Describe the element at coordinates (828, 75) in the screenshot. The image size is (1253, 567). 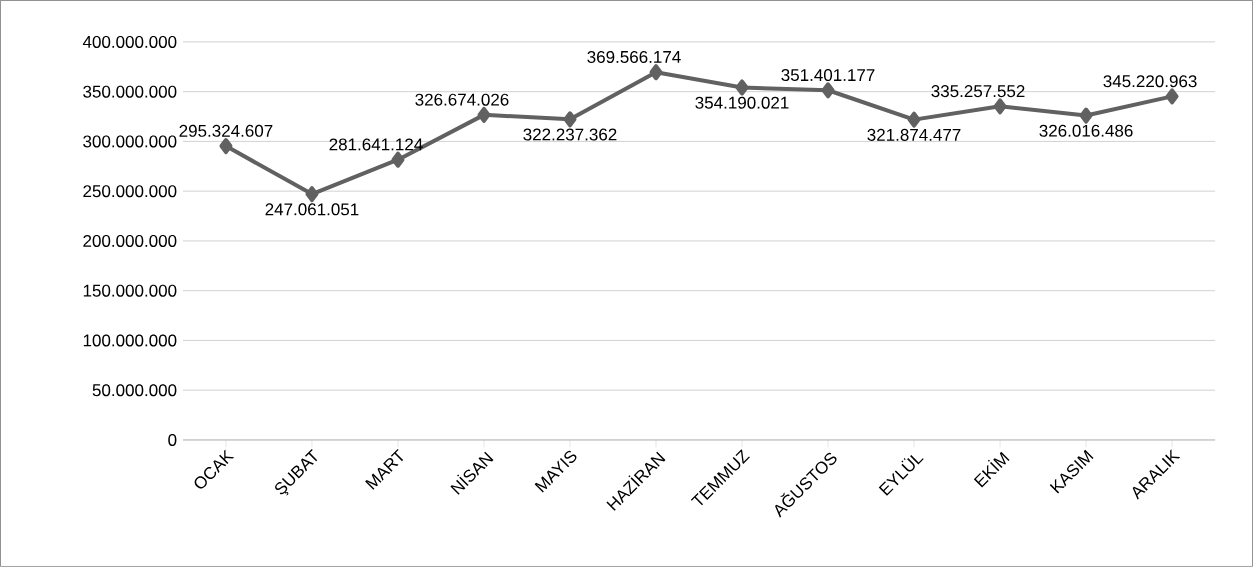
I see `data-label: 351.401.177` at that location.